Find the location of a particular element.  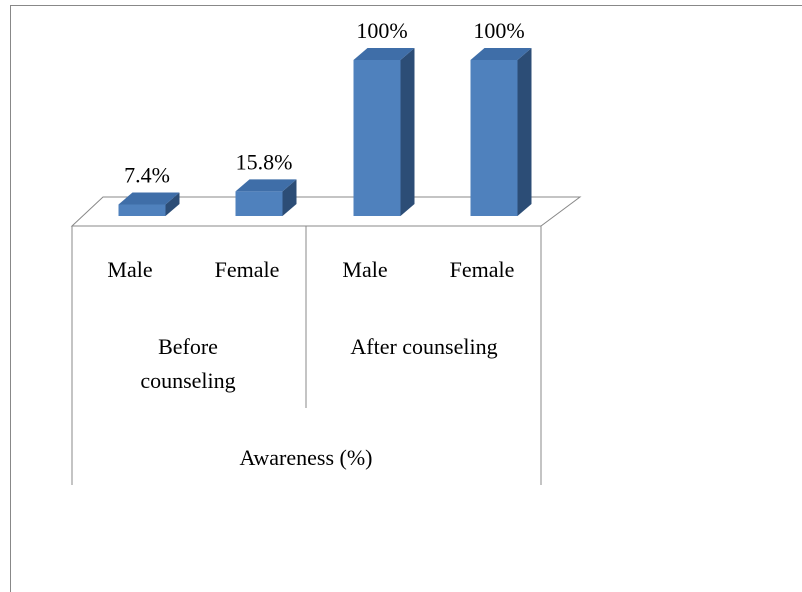

group-label: After counseling is located at coordinates (424, 346).